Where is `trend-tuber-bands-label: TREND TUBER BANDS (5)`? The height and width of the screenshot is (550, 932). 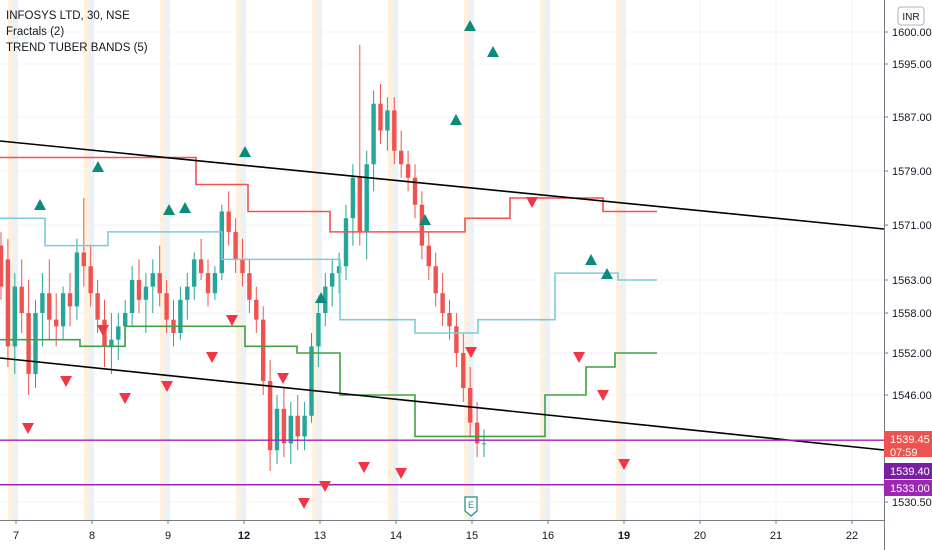
trend-tuber-bands-label: TREND TUBER BANDS (5) is located at coordinates (77, 48).